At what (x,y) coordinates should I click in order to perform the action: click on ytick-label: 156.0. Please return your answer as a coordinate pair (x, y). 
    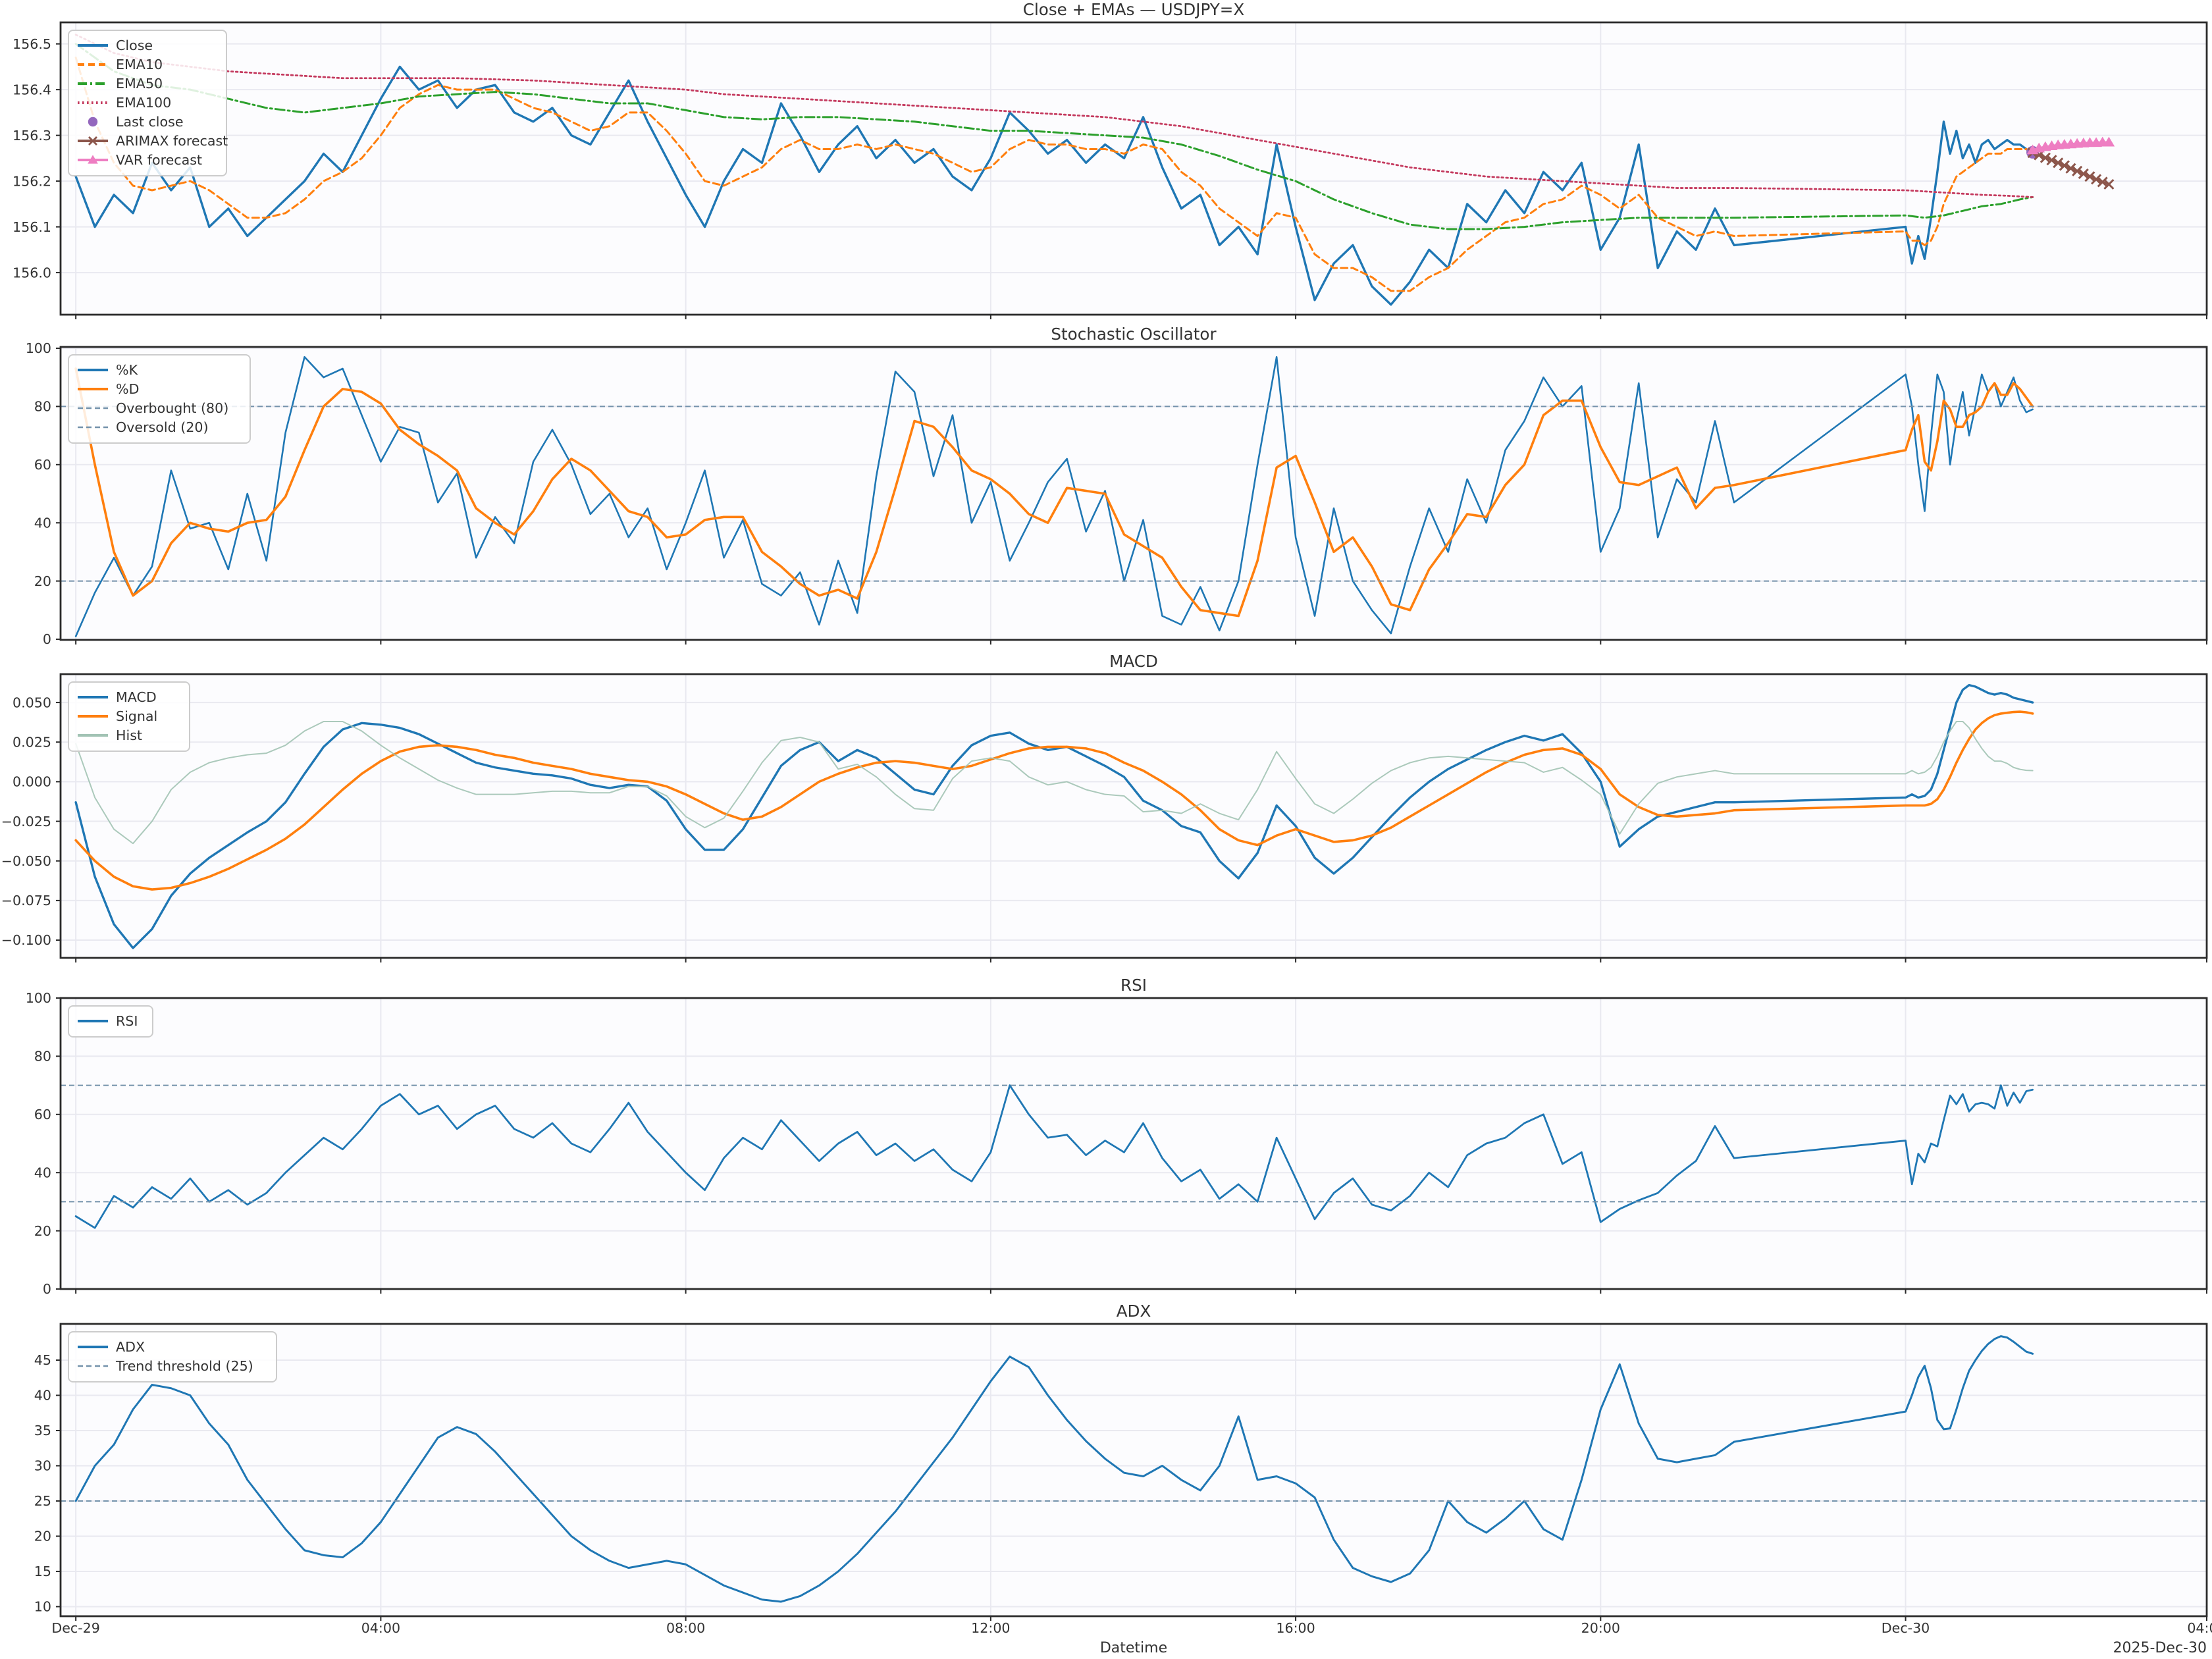
    Looking at the image, I should click on (32, 272).